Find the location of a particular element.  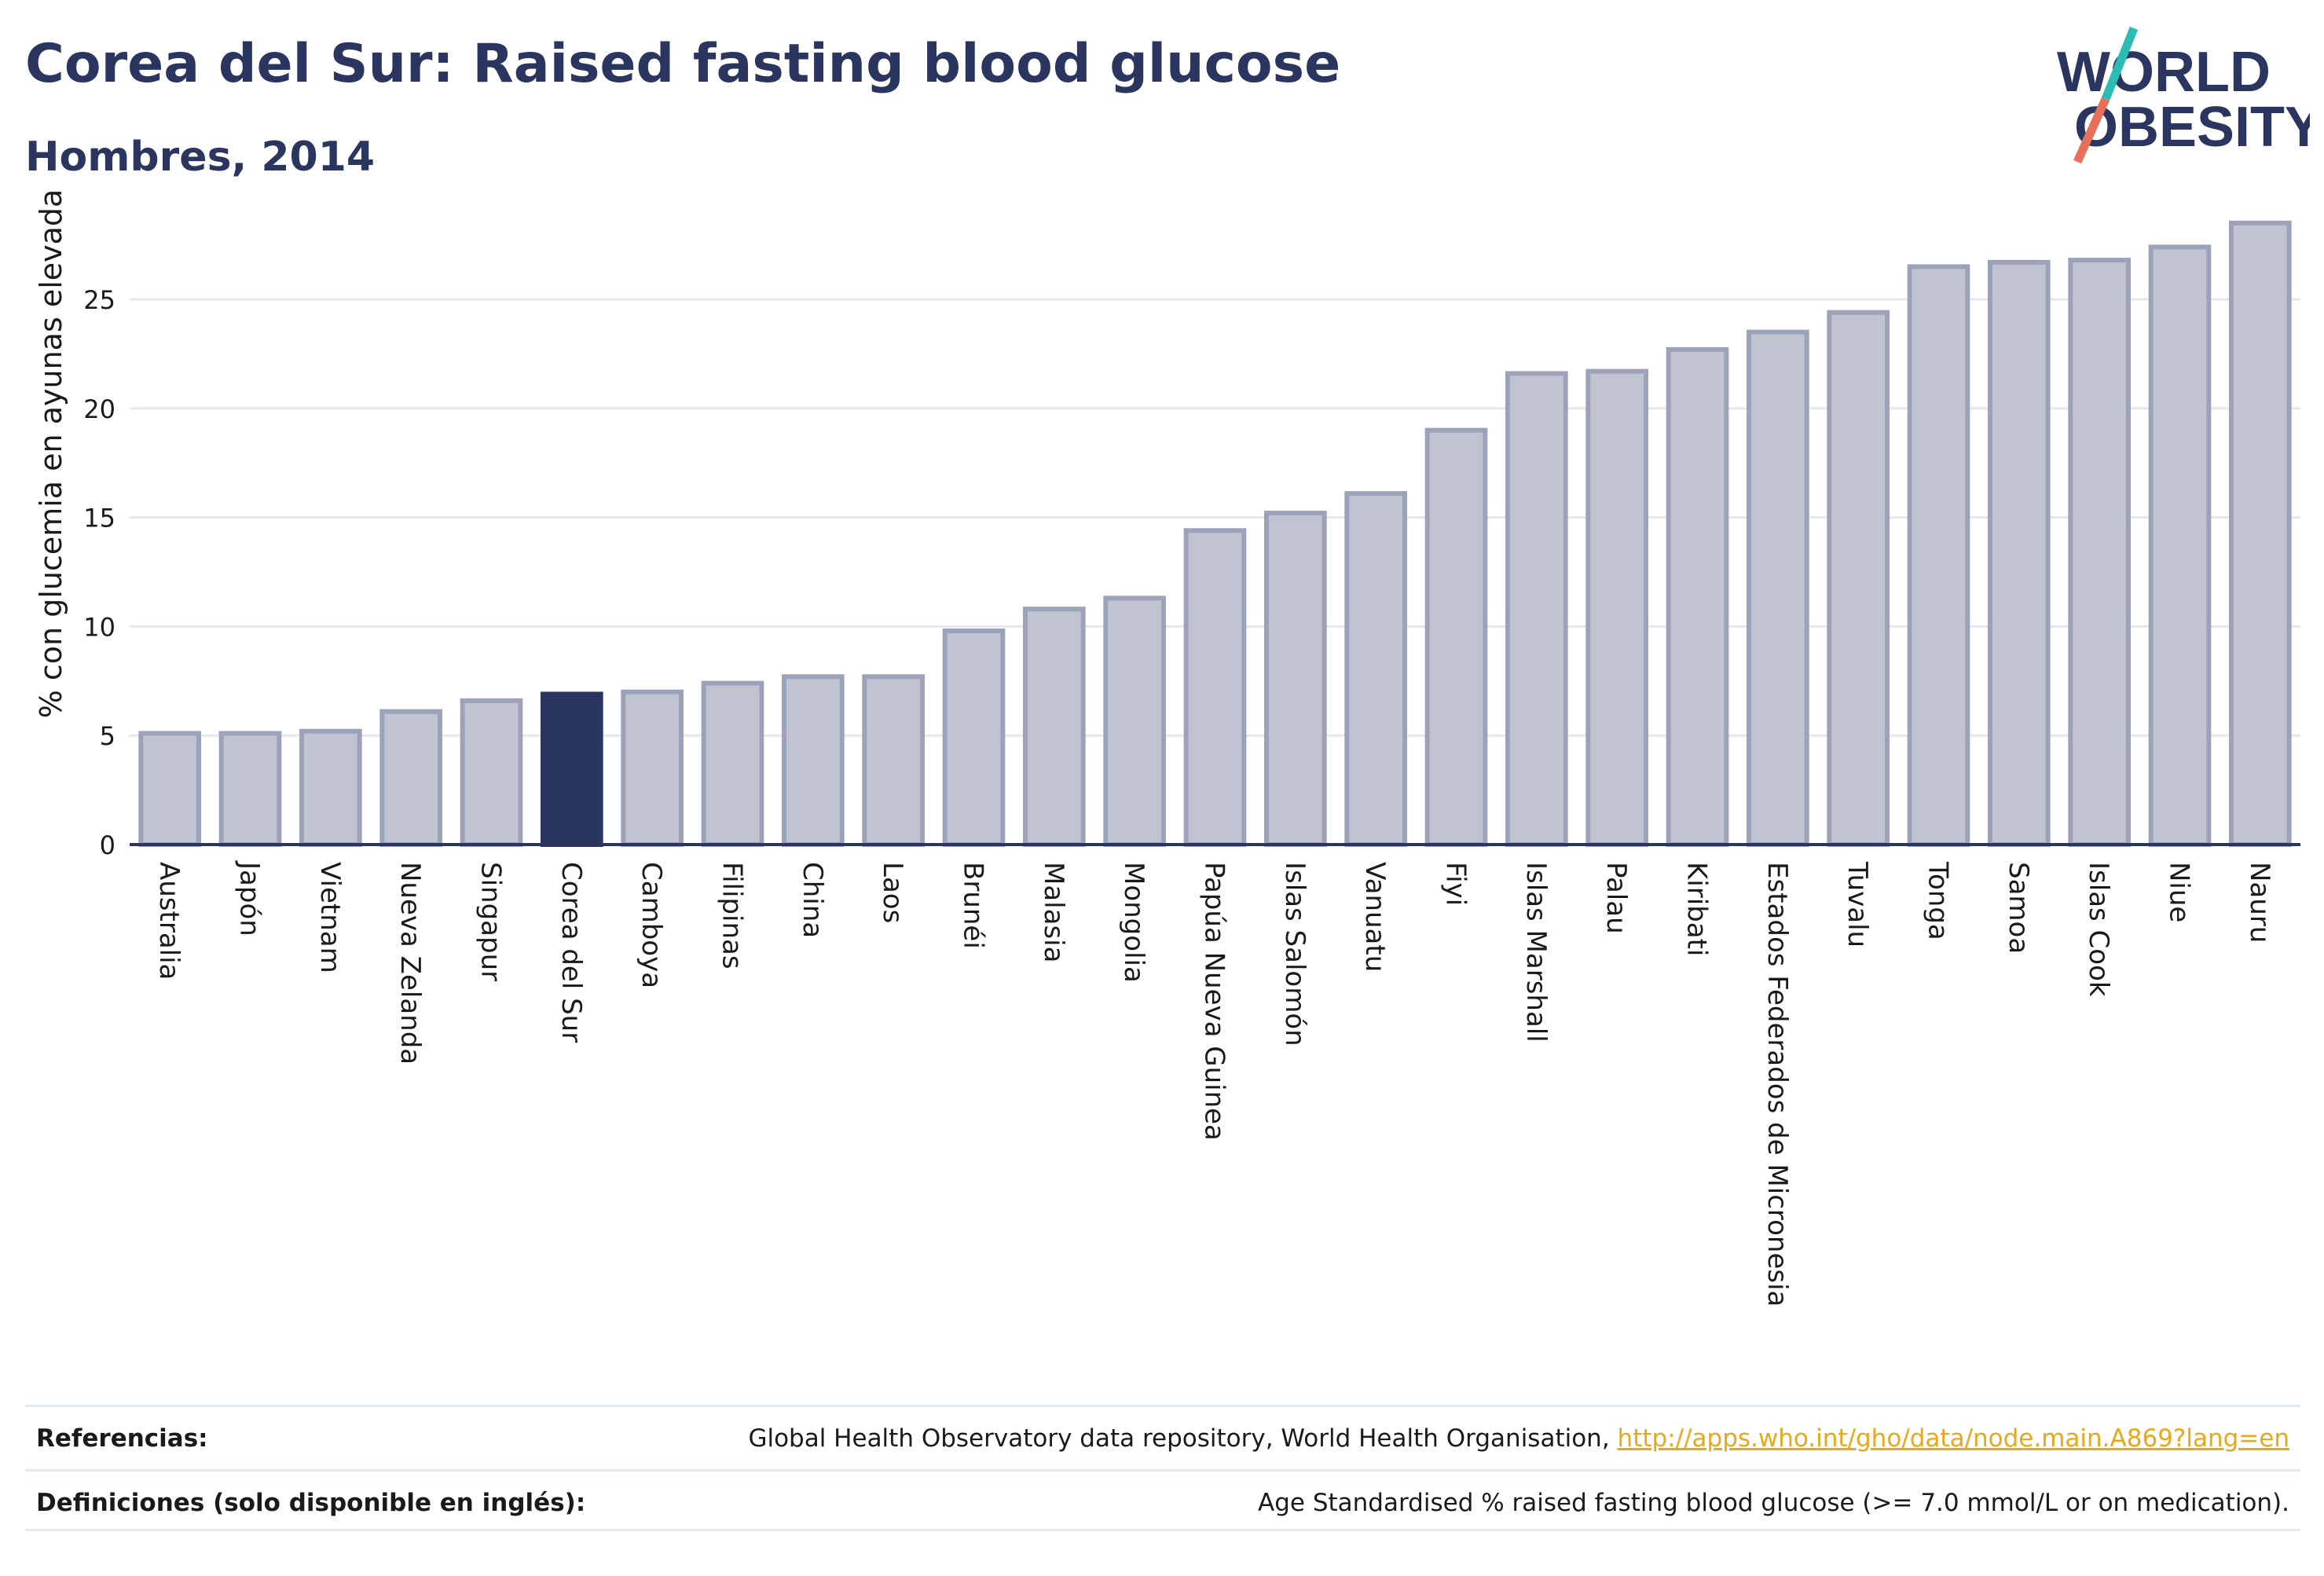

x-tick-label: Vietnam is located at coordinates (330, 917).